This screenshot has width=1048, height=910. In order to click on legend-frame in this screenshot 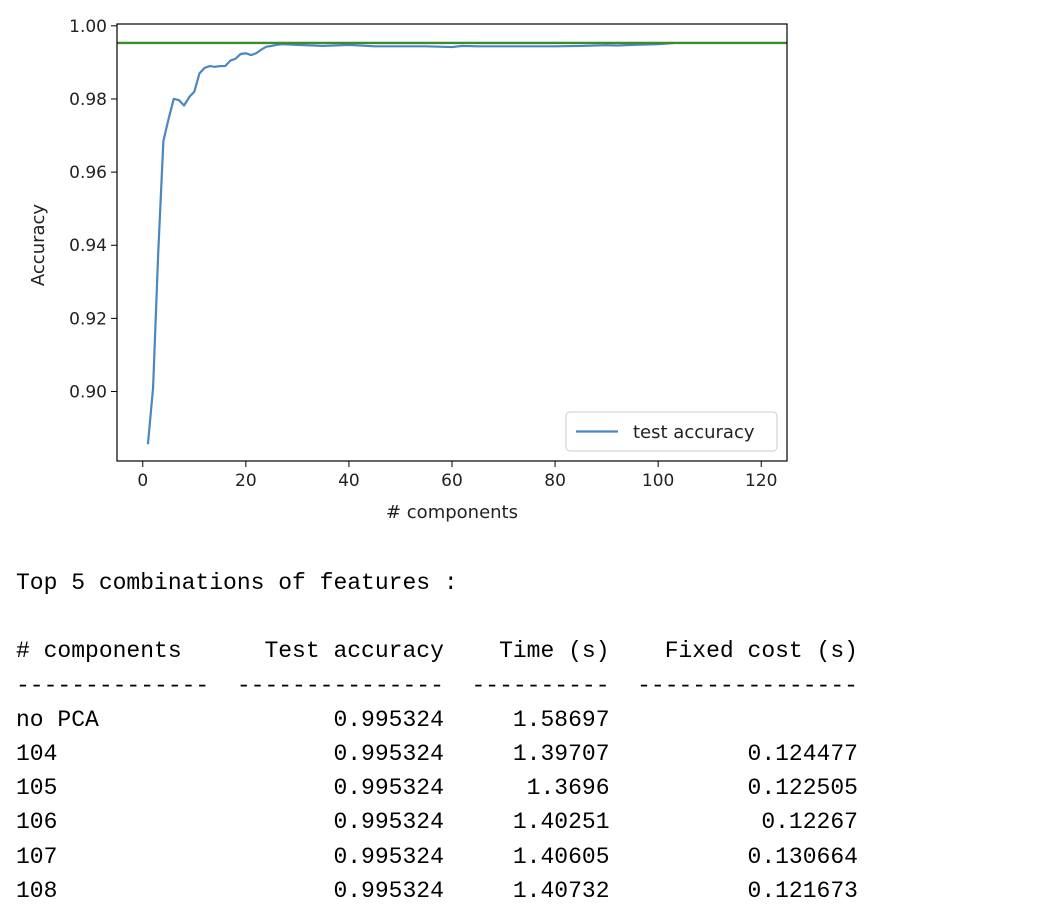, I will do `click(671, 431)`.